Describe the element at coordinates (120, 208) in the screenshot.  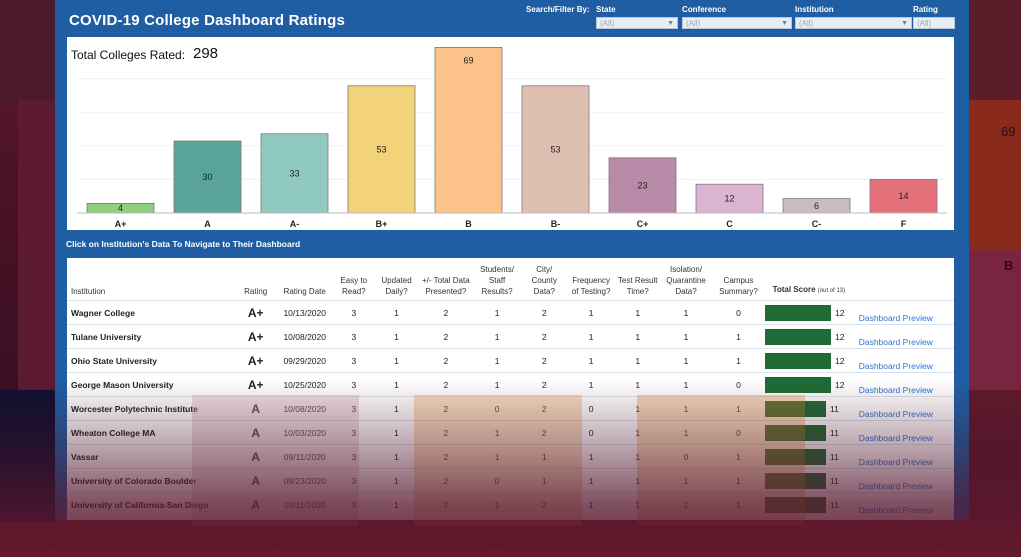
I see `bar-value-label: 4` at that location.